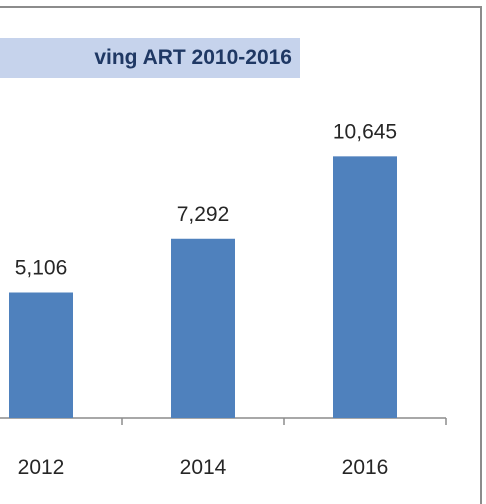 This screenshot has width=486, height=504. What do you see at coordinates (203, 467) in the screenshot?
I see `x-tick-label-2014: 2014` at bounding box center [203, 467].